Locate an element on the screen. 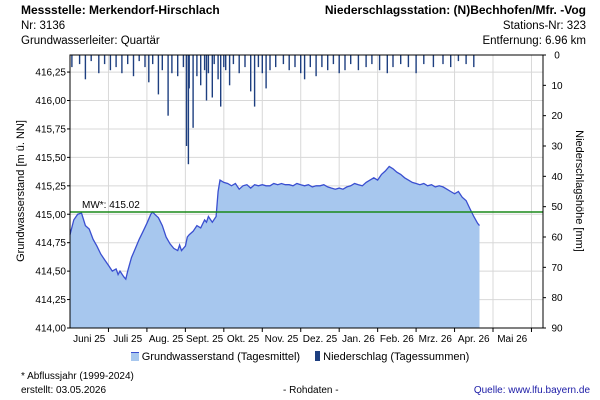  precip-distance: Entfernung: 6.96 km is located at coordinates (534, 41).